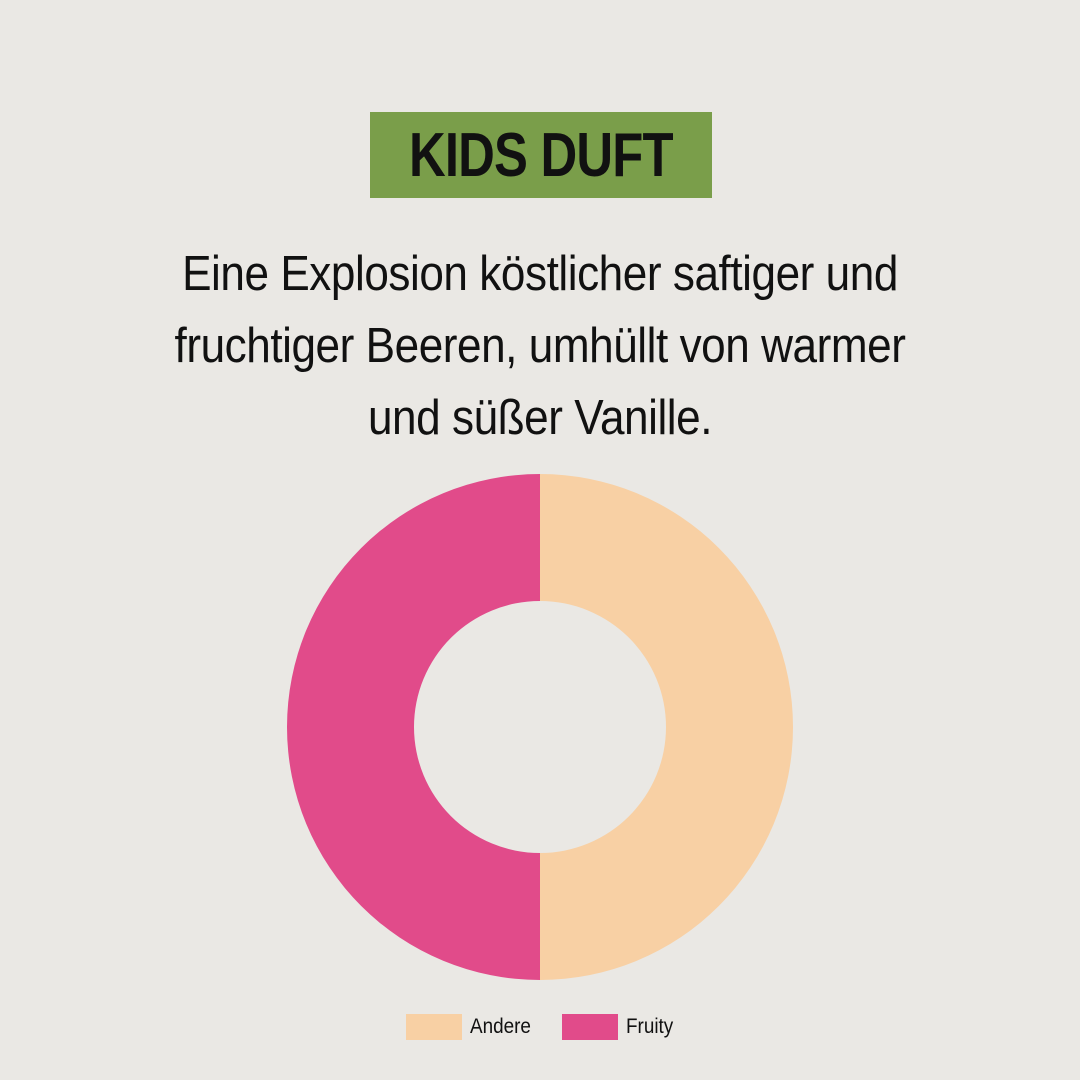 This screenshot has width=1080, height=1080. What do you see at coordinates (649, 1026) in the screenshot?
I see `legend-label-fruity: Fruity` at bounding box center [649, 1026].